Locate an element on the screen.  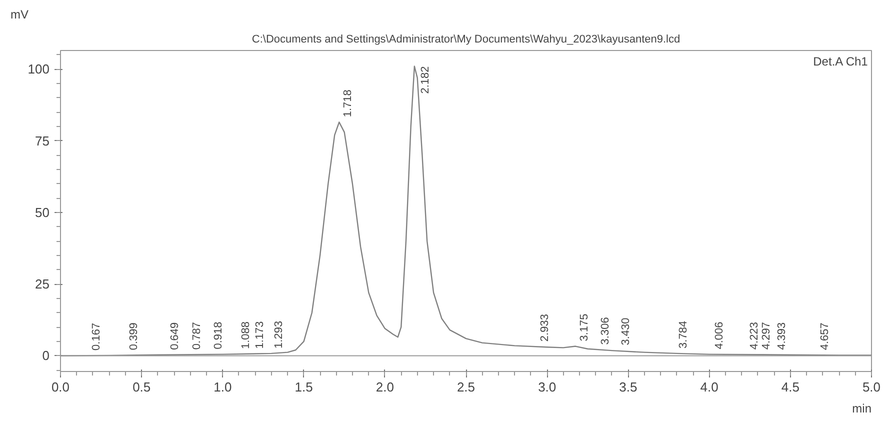
x-tick-label: 4.0 is located at coordinates (709, 387).